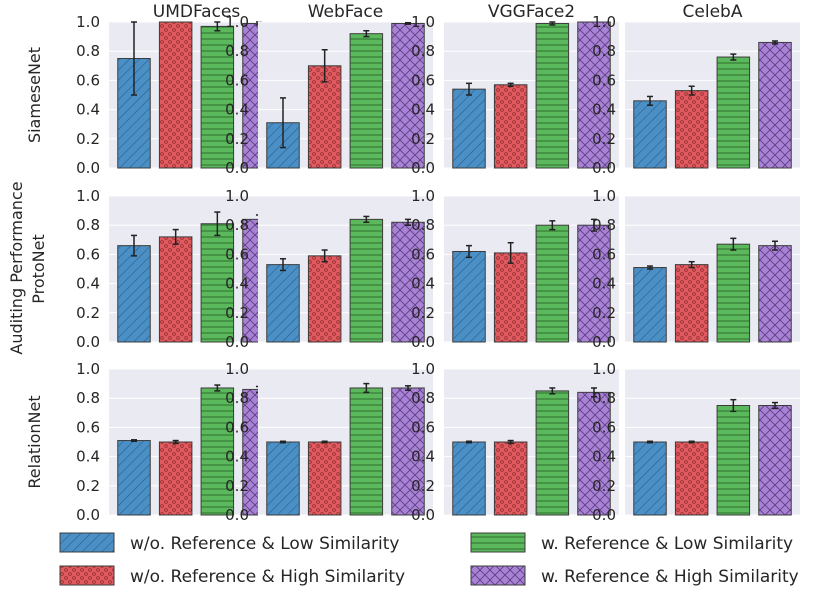 Image resolution: width=831 pixels, height=603 pixels. I want to click on panel-protonet-umdfaces: 0.0 0.2 0.4 0.6 0.8 1.0, so click(180, 269).